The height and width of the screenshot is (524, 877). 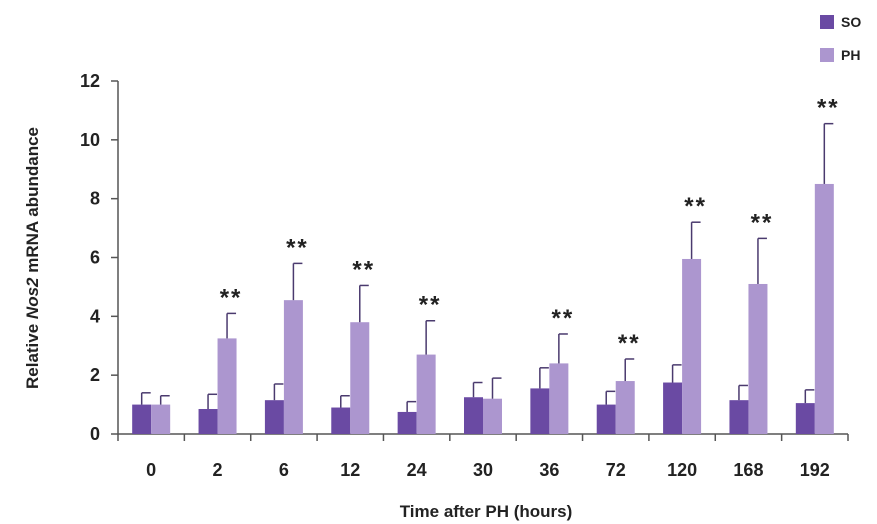 I want to click on y-axis-title-prefix: Relative, so click(x=32, y=354).